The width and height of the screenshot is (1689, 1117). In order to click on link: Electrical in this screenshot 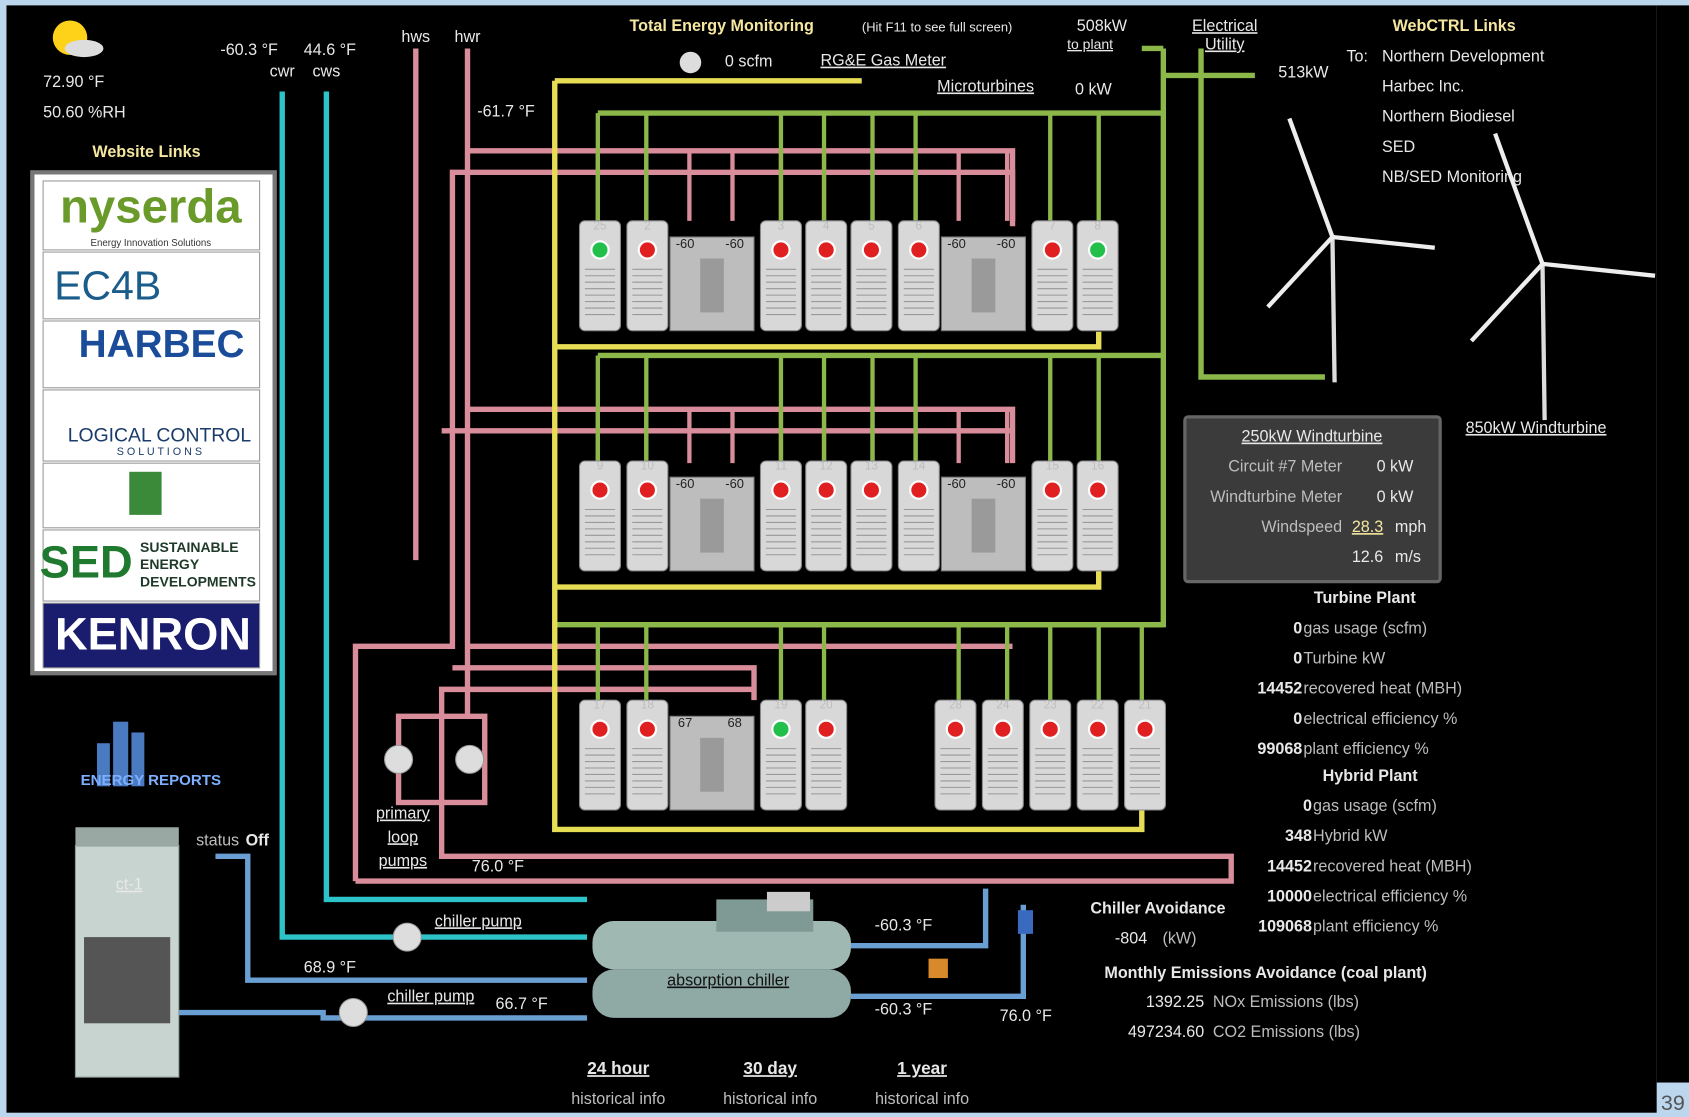, I will do `click(1224, 26)`.